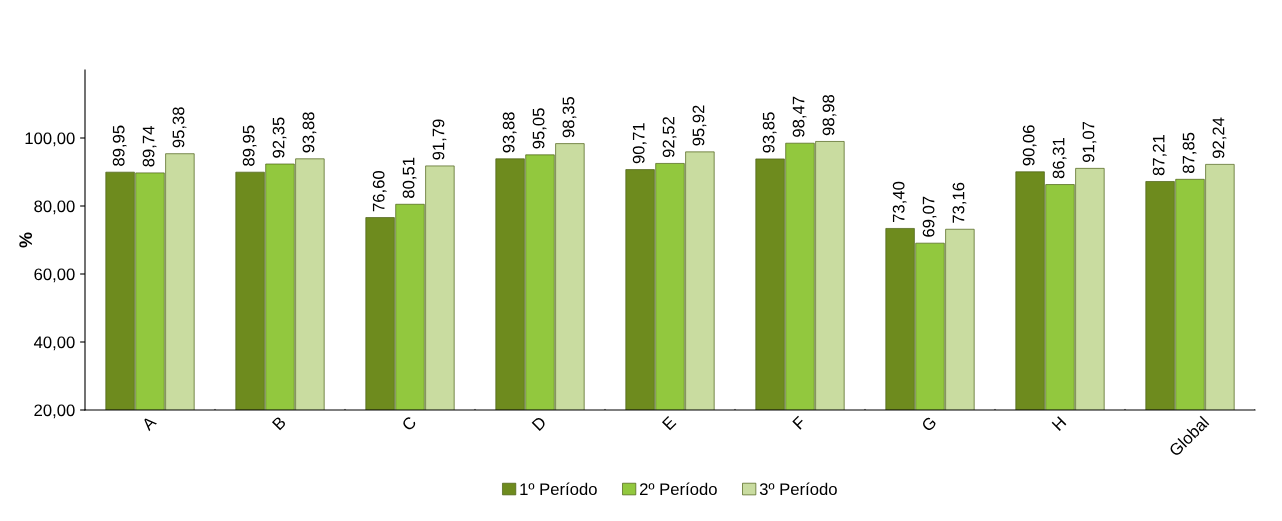  Describe the element at coordinates (539, 423) in the screenshot. I see `x-tick-label: D` at that location.